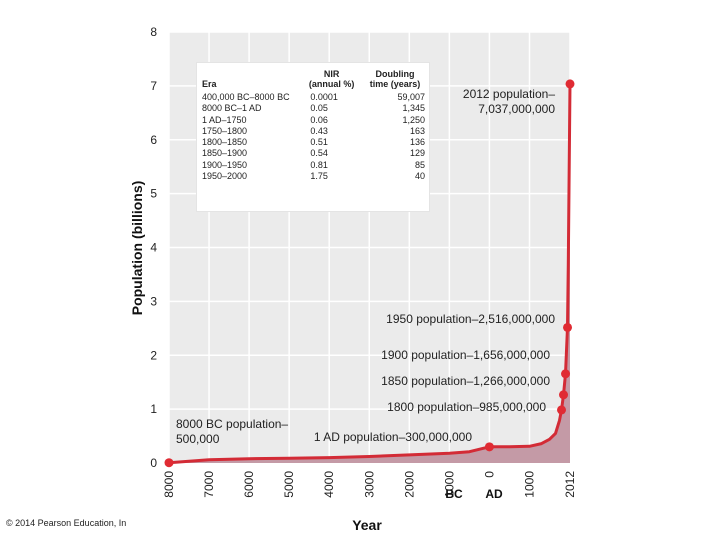 The image size is (720, 540). What do you see at coordinates (409, 484) in the screenshot?
I see `x-tick-label: 2000` at bounding box center [409, 484].